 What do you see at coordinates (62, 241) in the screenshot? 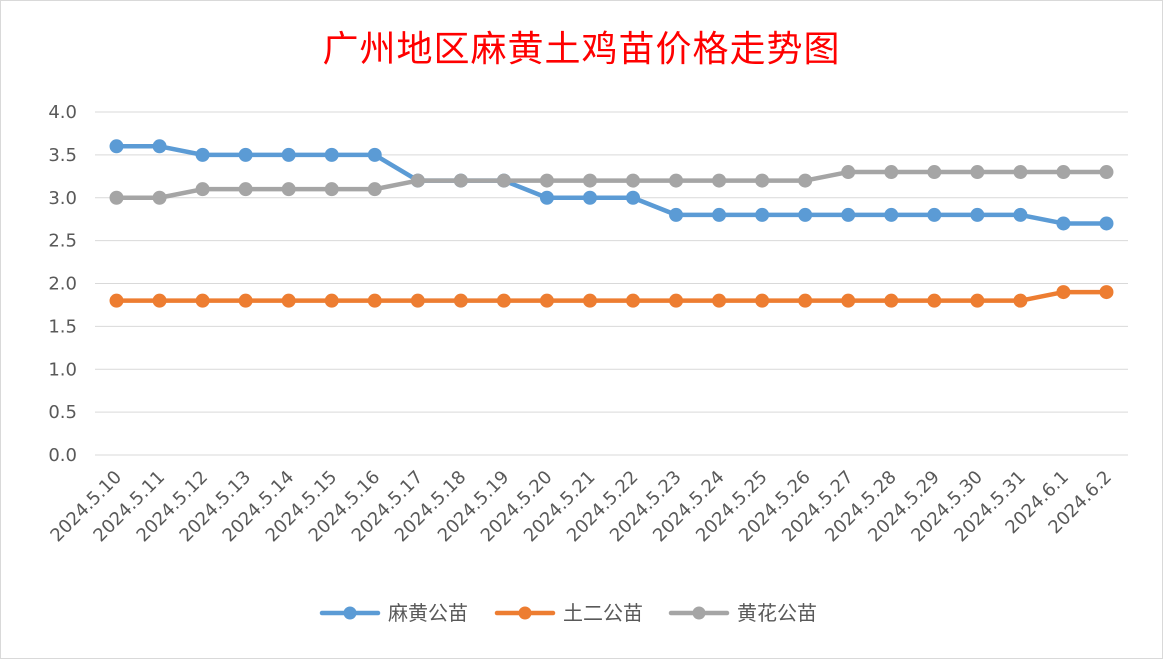
I see `y-tick-label: 2.5` at bounding box center [62, 241].